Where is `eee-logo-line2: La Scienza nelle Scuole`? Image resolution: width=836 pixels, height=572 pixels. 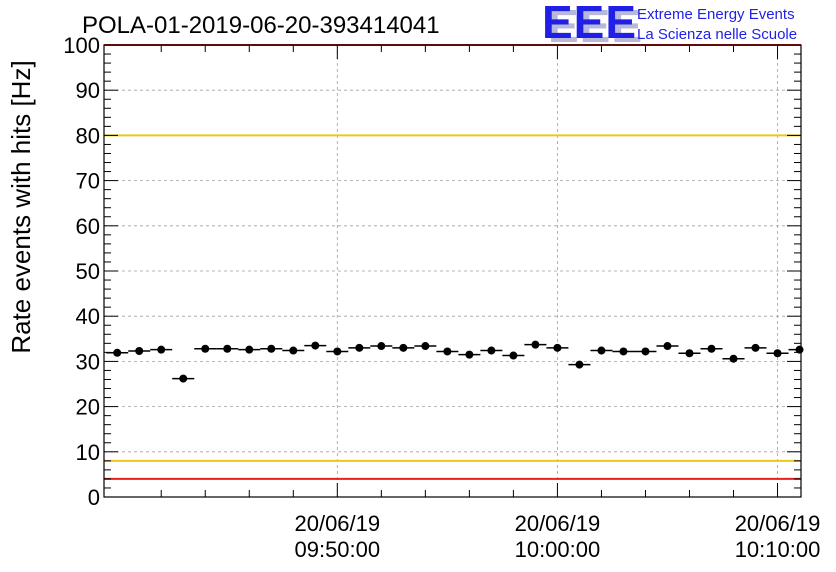
eee-logo-line2: La Scienza nelle Scuole is located at coordinates (717, 34).